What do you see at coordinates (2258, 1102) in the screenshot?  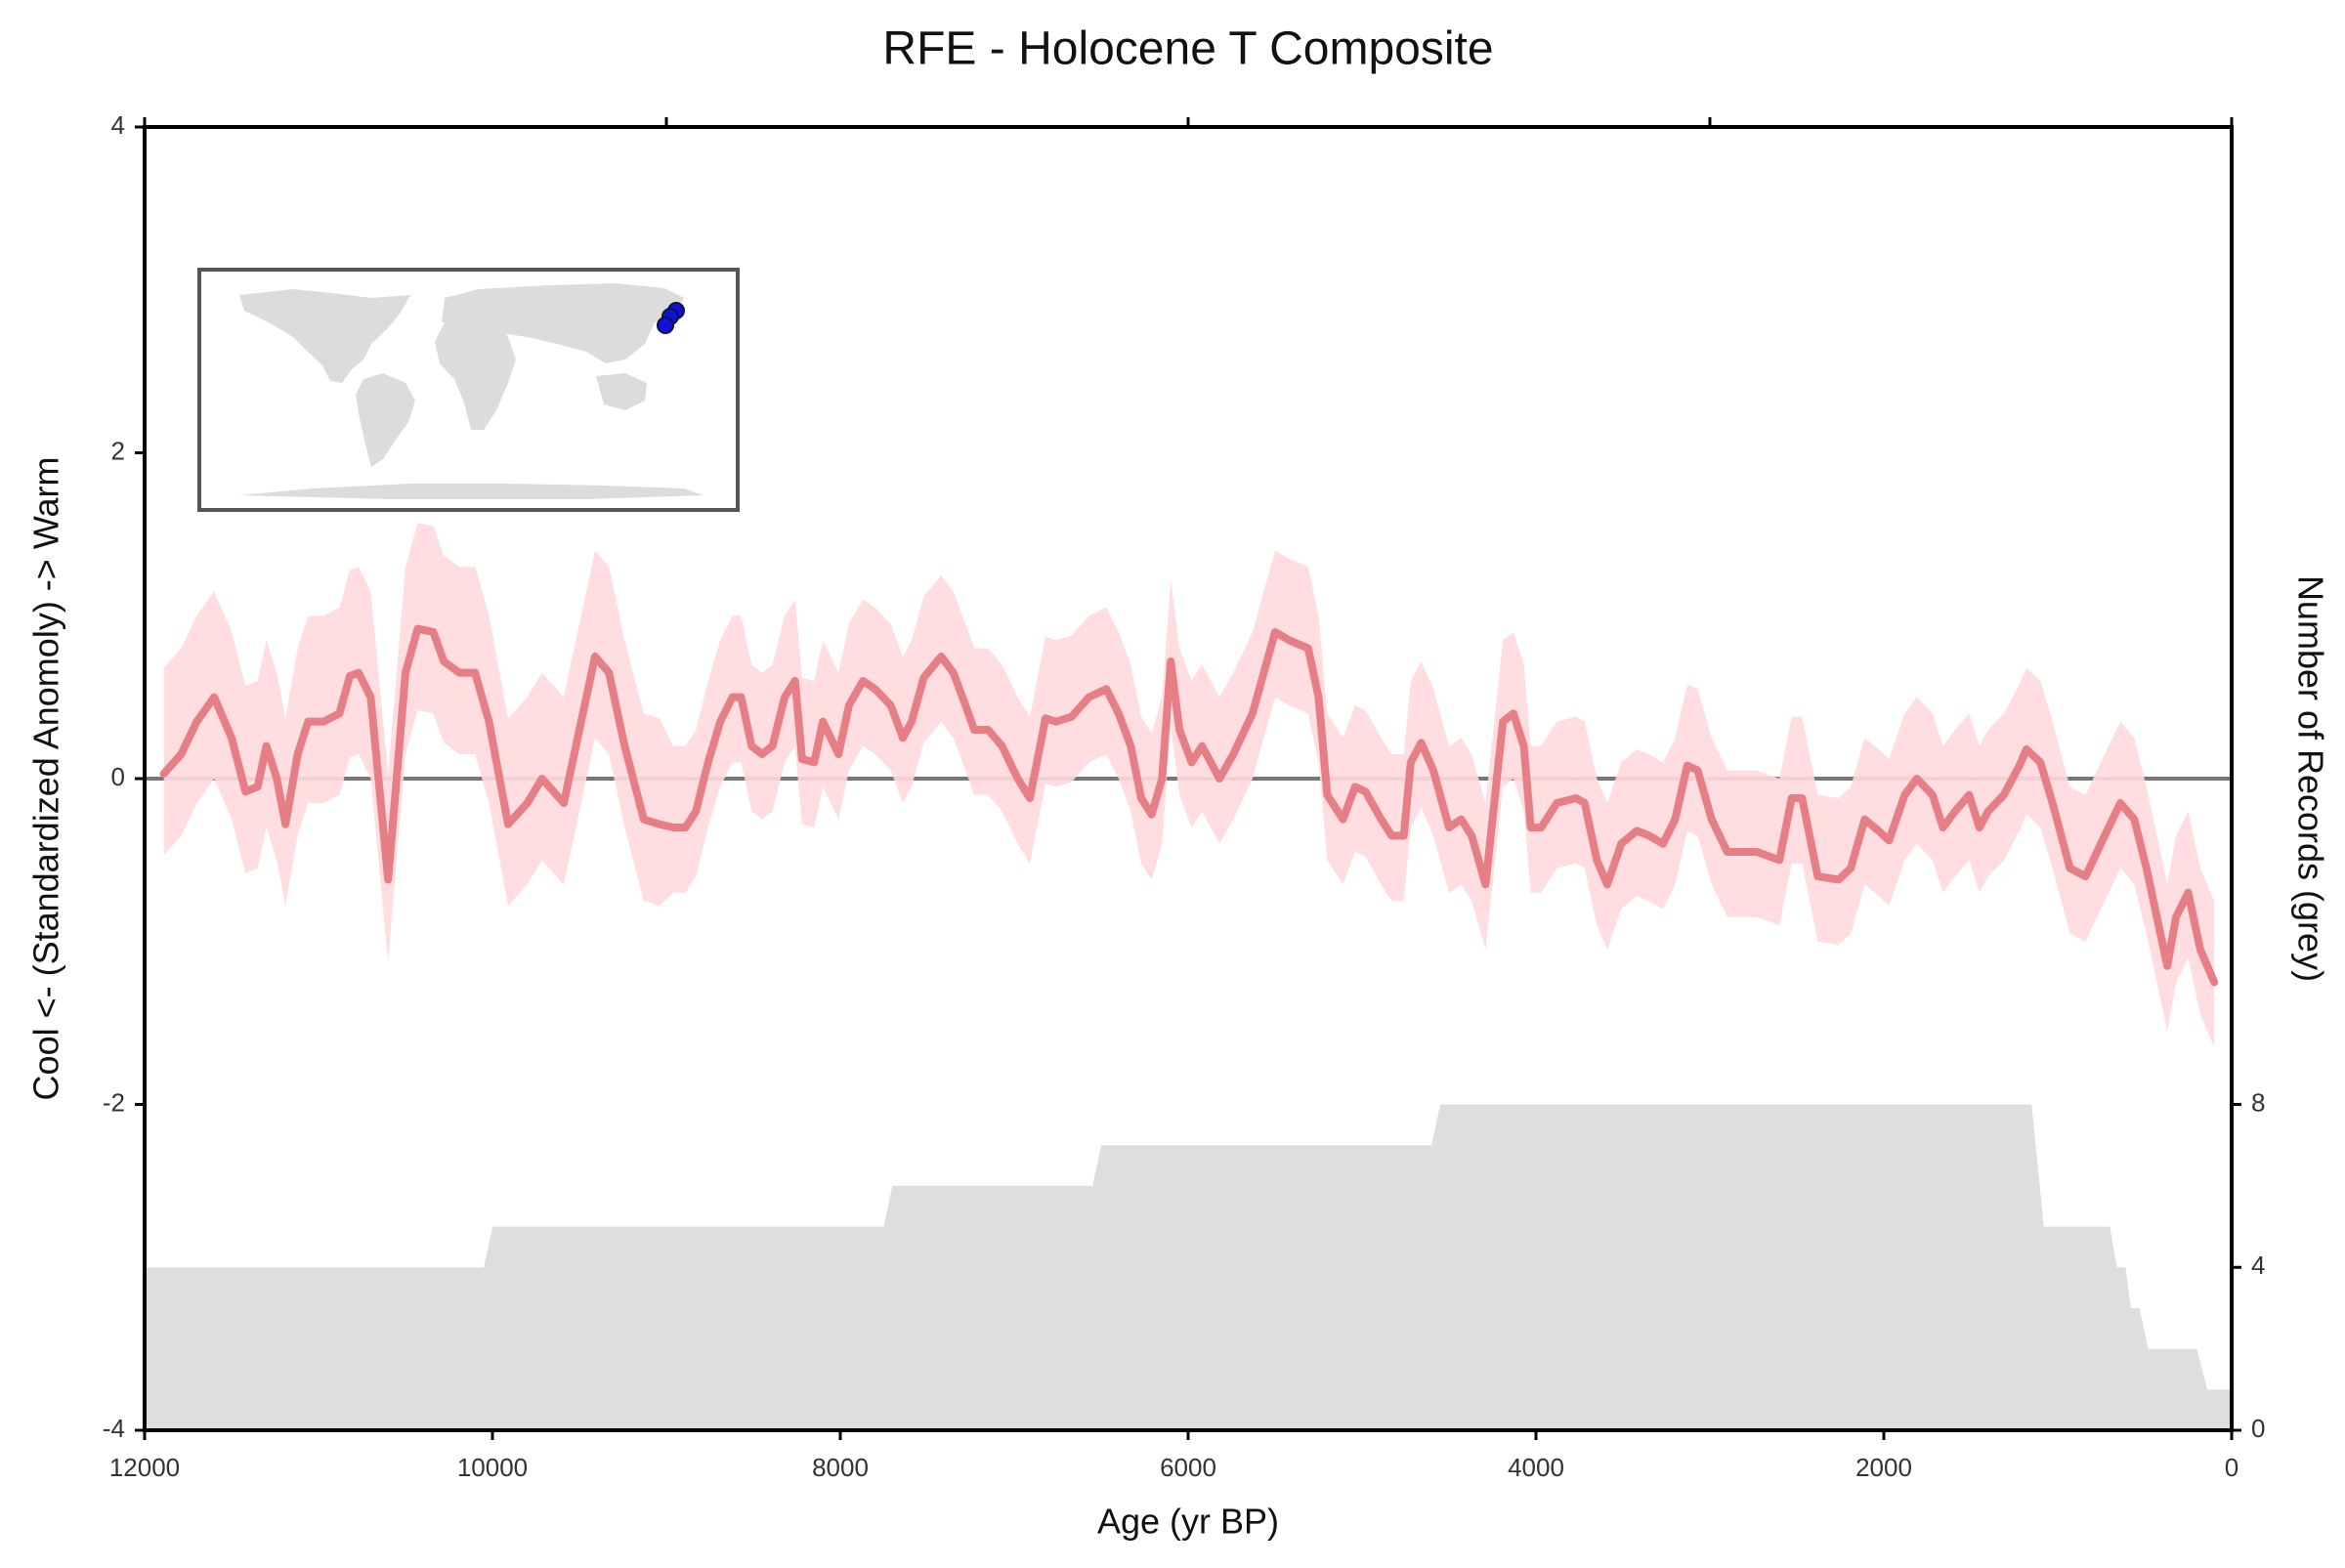 I see `y2-tick-label: 8` at bounding box center [2258, 1102].